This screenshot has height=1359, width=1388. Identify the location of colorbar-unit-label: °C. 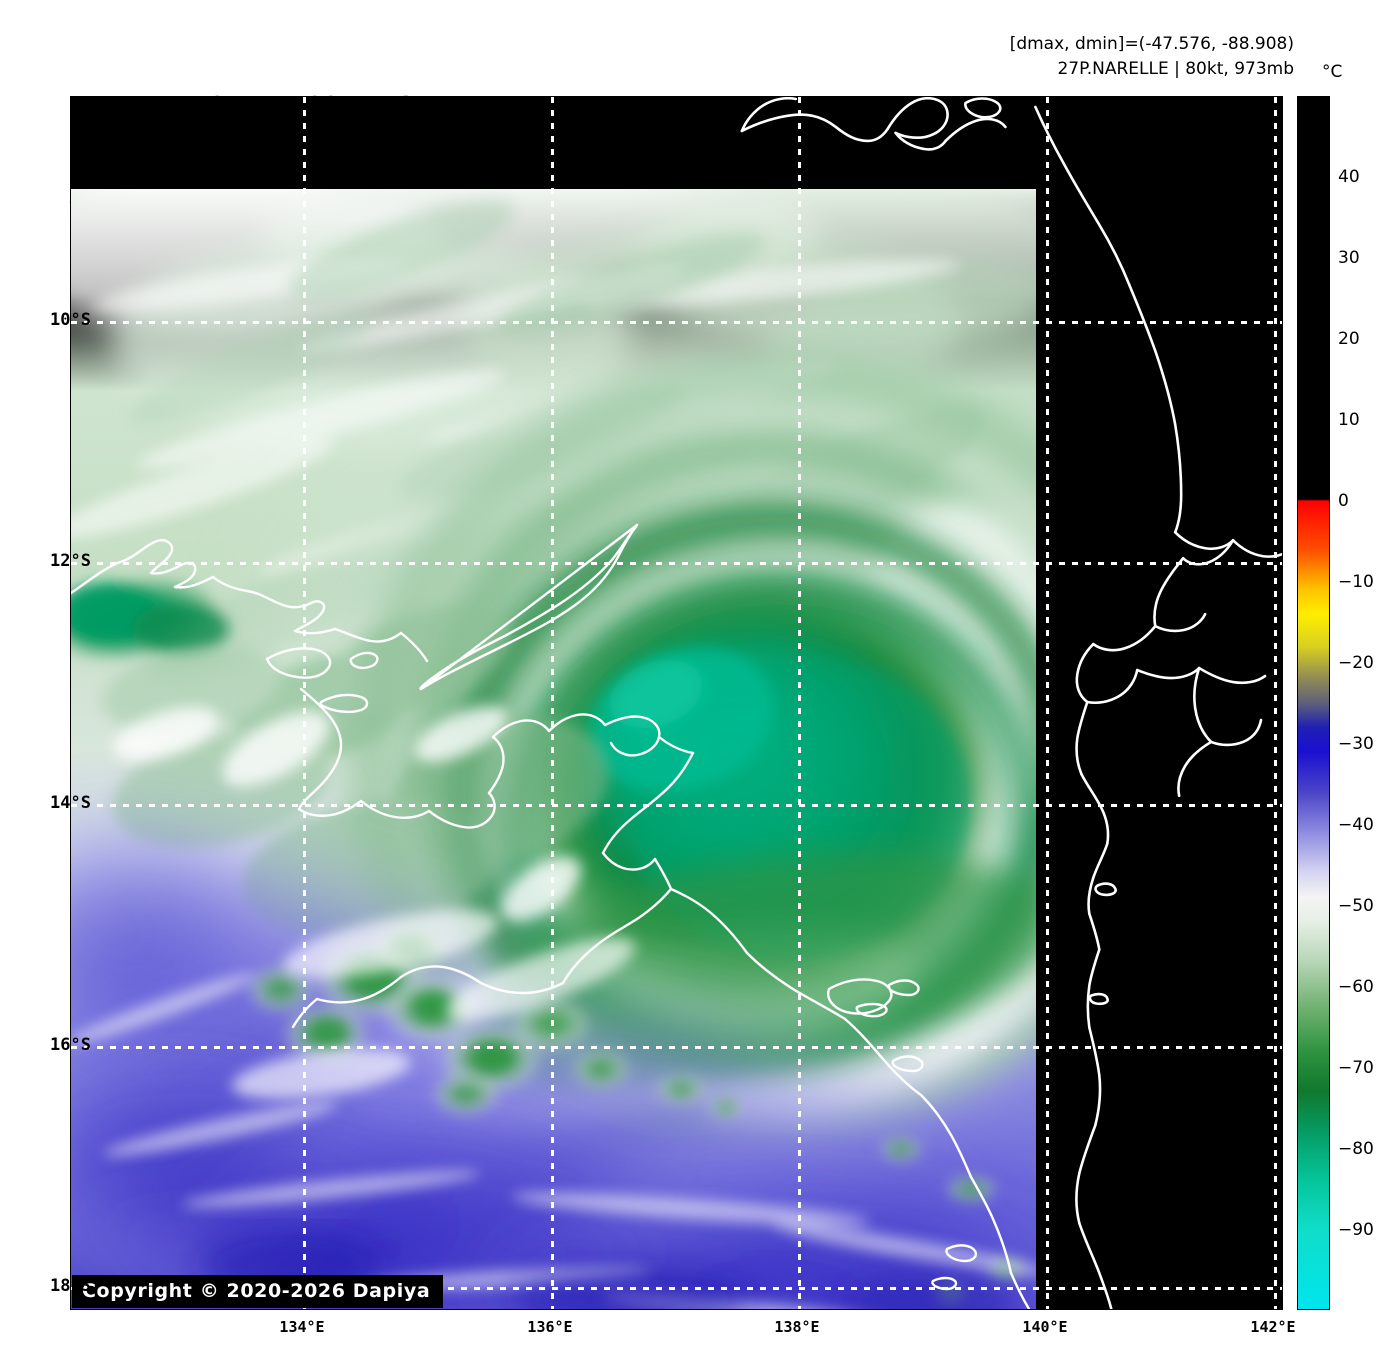
(1332, 72).